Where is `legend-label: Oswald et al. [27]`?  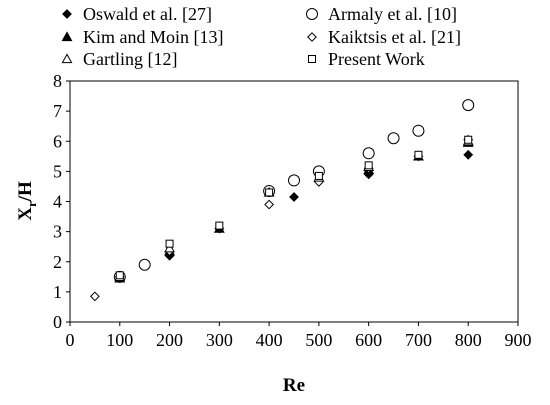 legend-label: Oswald et al. [27] is located at coordinates (147, 14).